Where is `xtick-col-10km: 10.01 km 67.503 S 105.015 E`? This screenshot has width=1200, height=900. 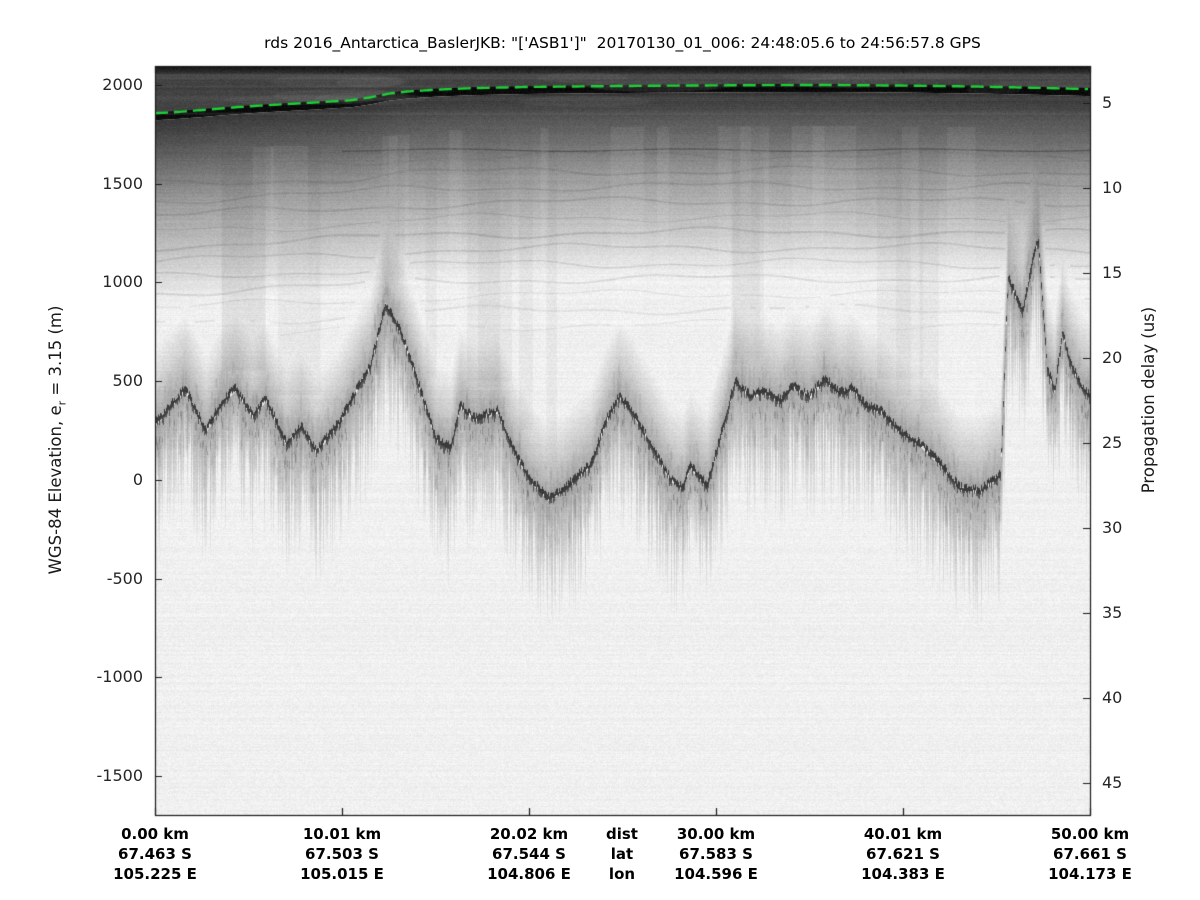 xtick-col-10km: 10.01 km 67.503 S 105.015 E is located at coordinates (342, 854).